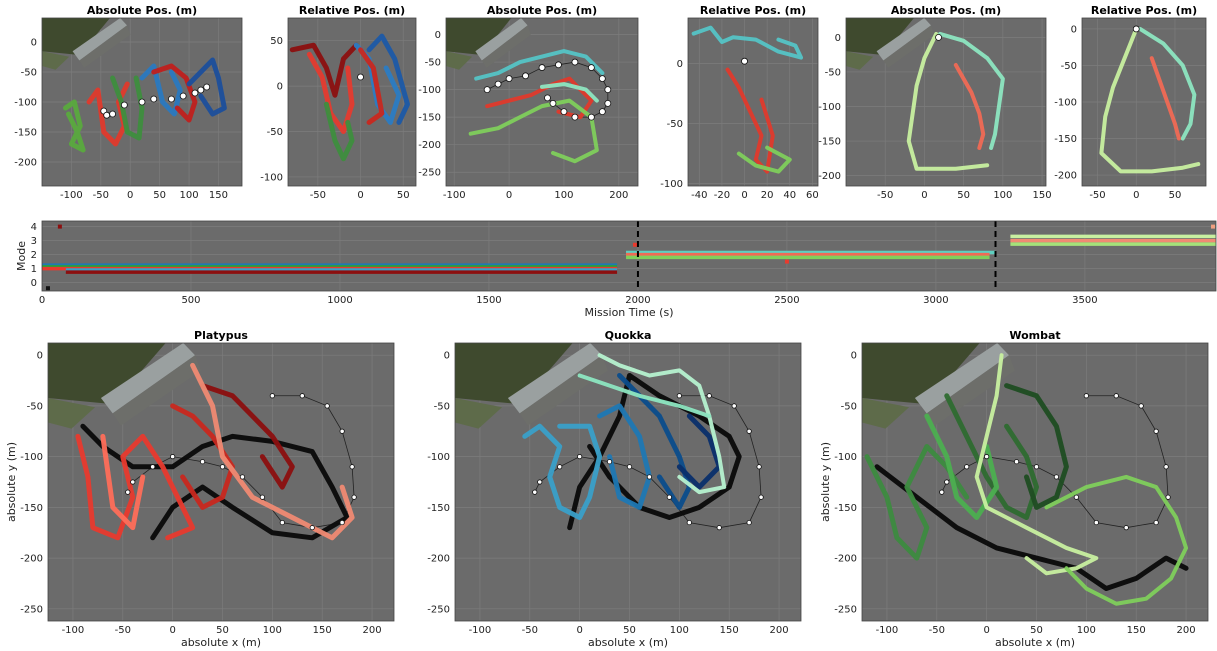 The height and width of the screenshot is (651, 1217). I want to click on y-tick-label: 50, so click(276, 41).